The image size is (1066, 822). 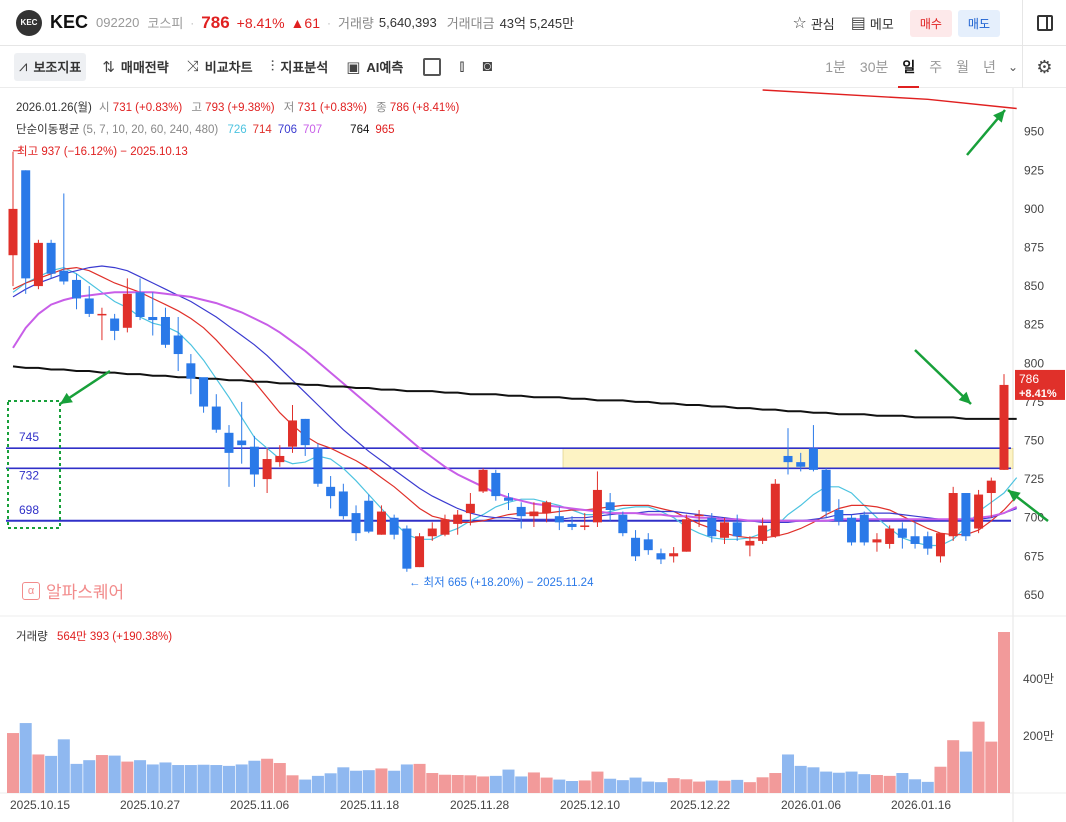 I want to click on ma-value-1: 714, so click(x=262, y=130).